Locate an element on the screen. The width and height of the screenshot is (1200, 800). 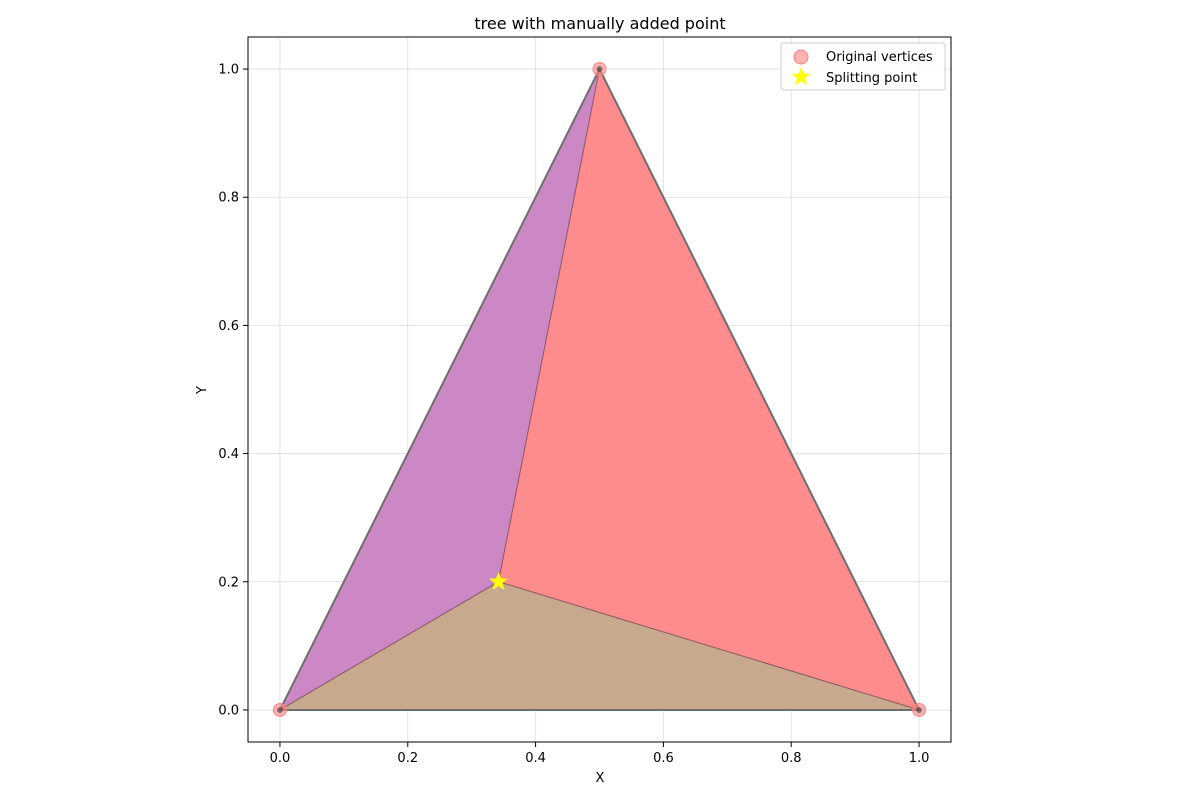
x-tick-label: 0.2 is located at coordinates (407, 758).